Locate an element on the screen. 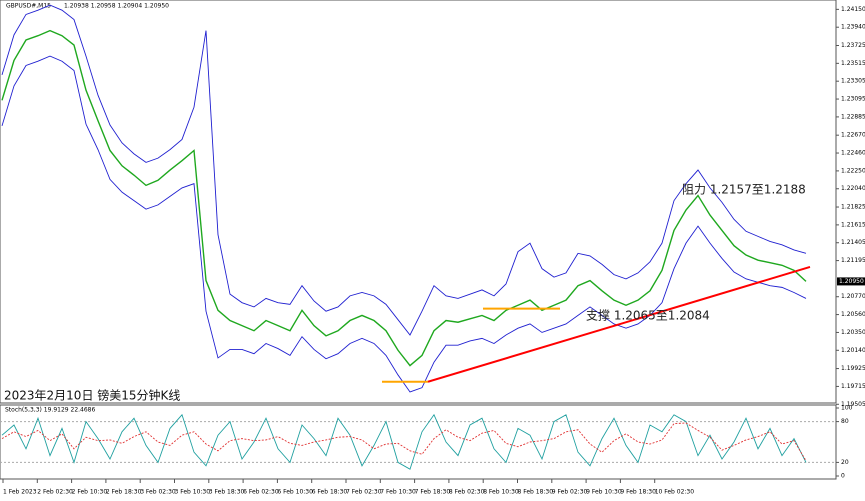 The image size is (865, 501). y-tick-label: 1.22460 is located at coordinates (853, 153).